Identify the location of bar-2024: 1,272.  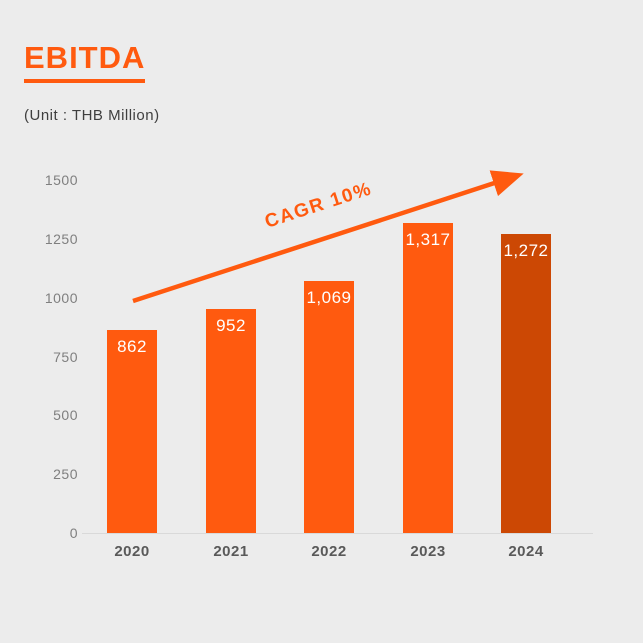
(526, 383).